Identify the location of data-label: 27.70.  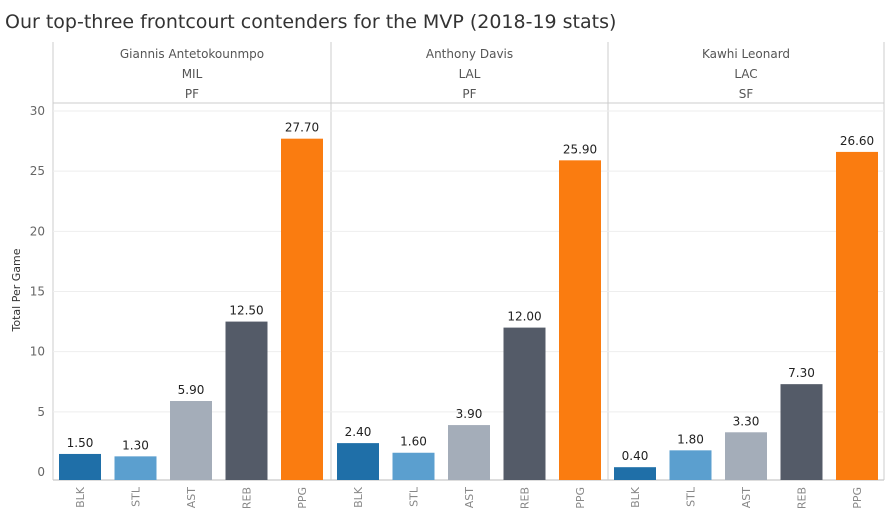
(302, 128).